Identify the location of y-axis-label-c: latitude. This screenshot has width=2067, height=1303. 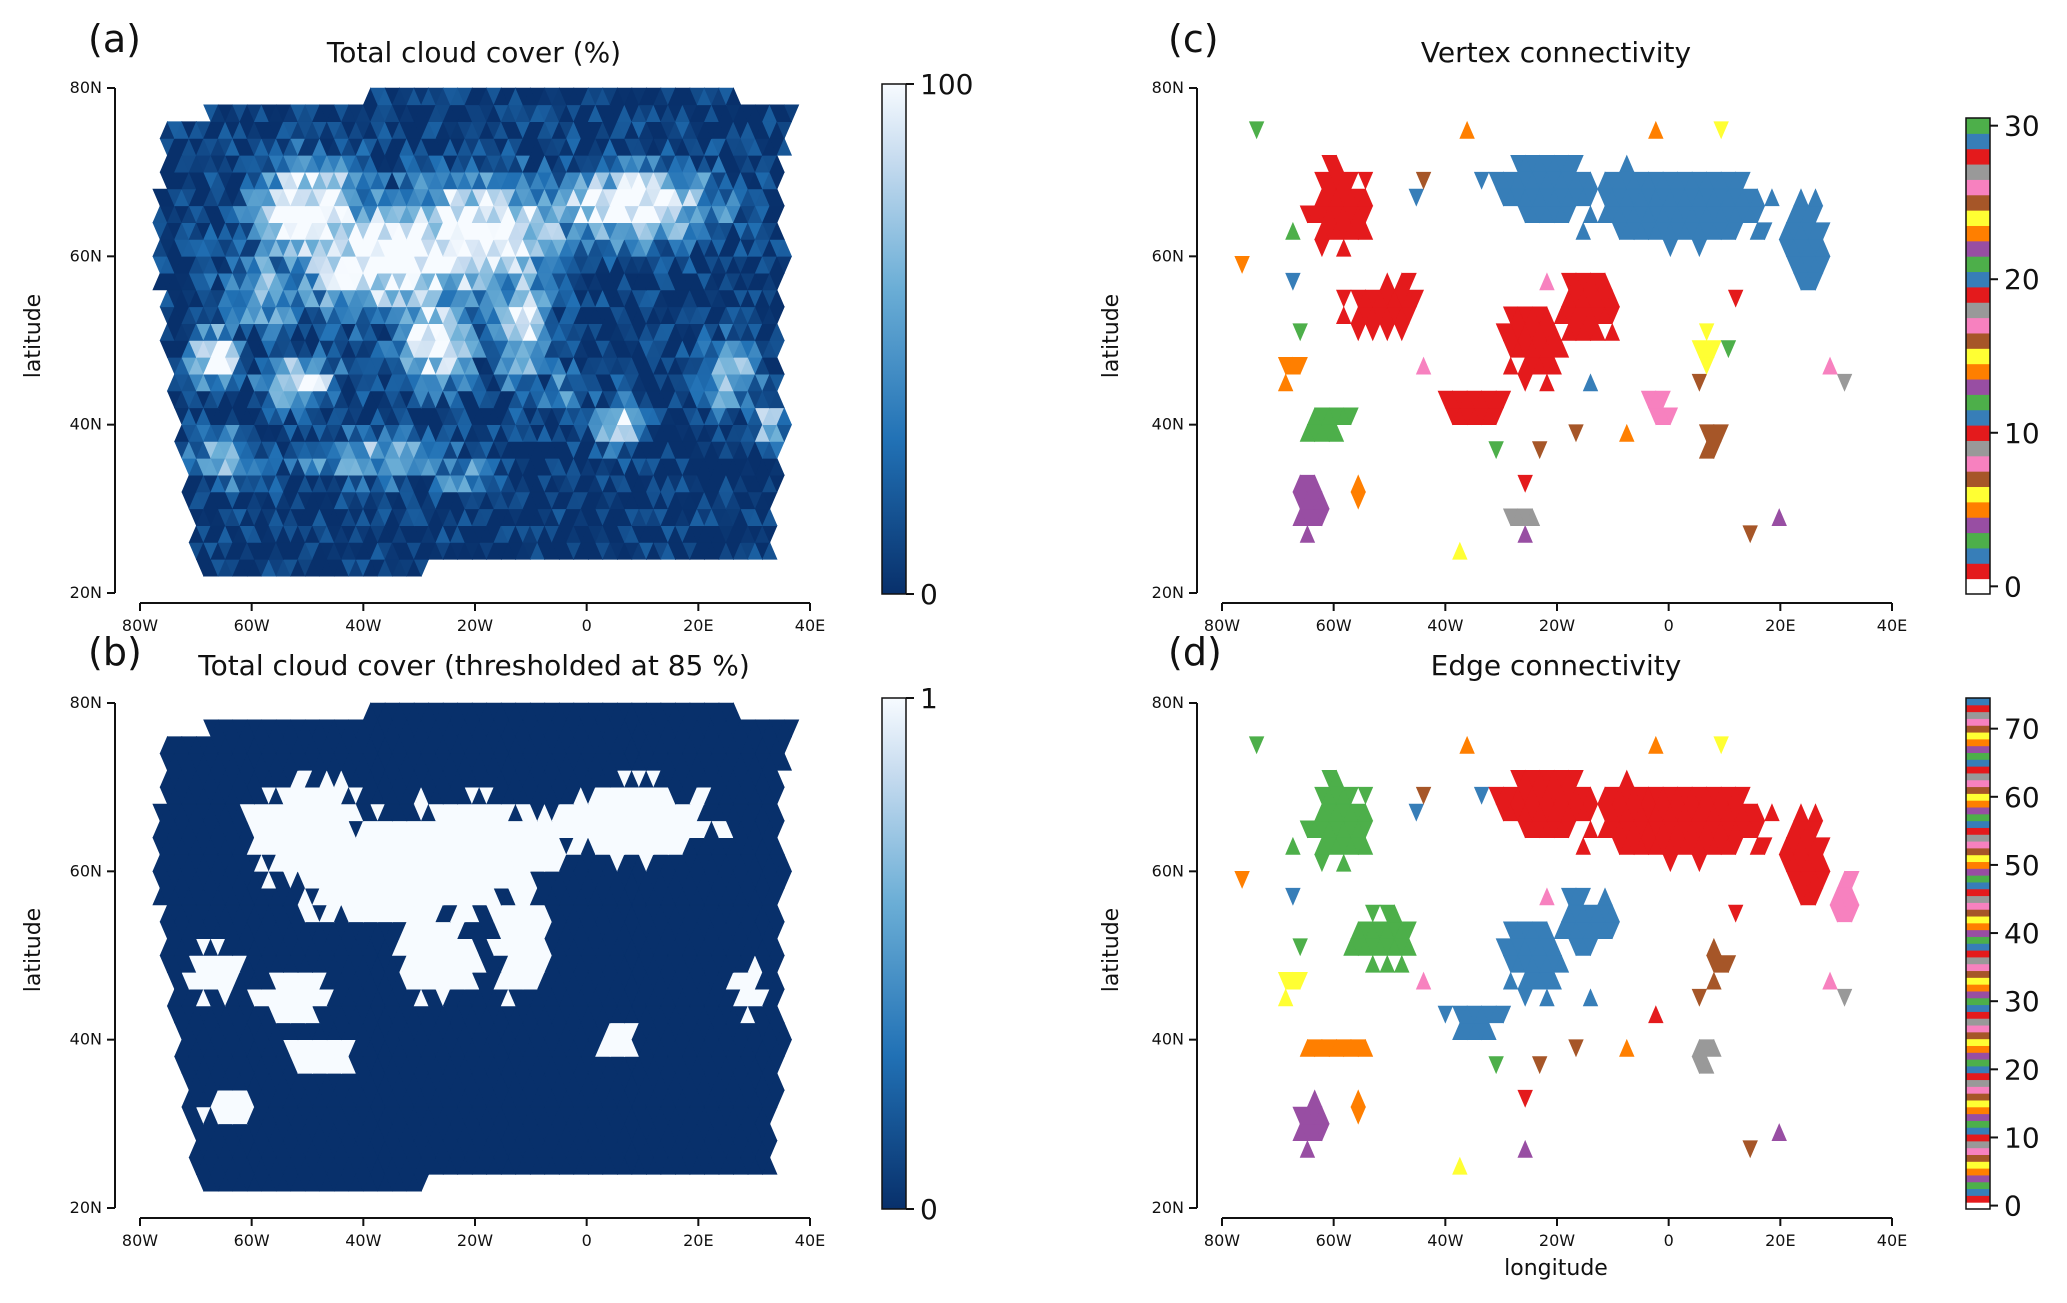
(1111, 336).